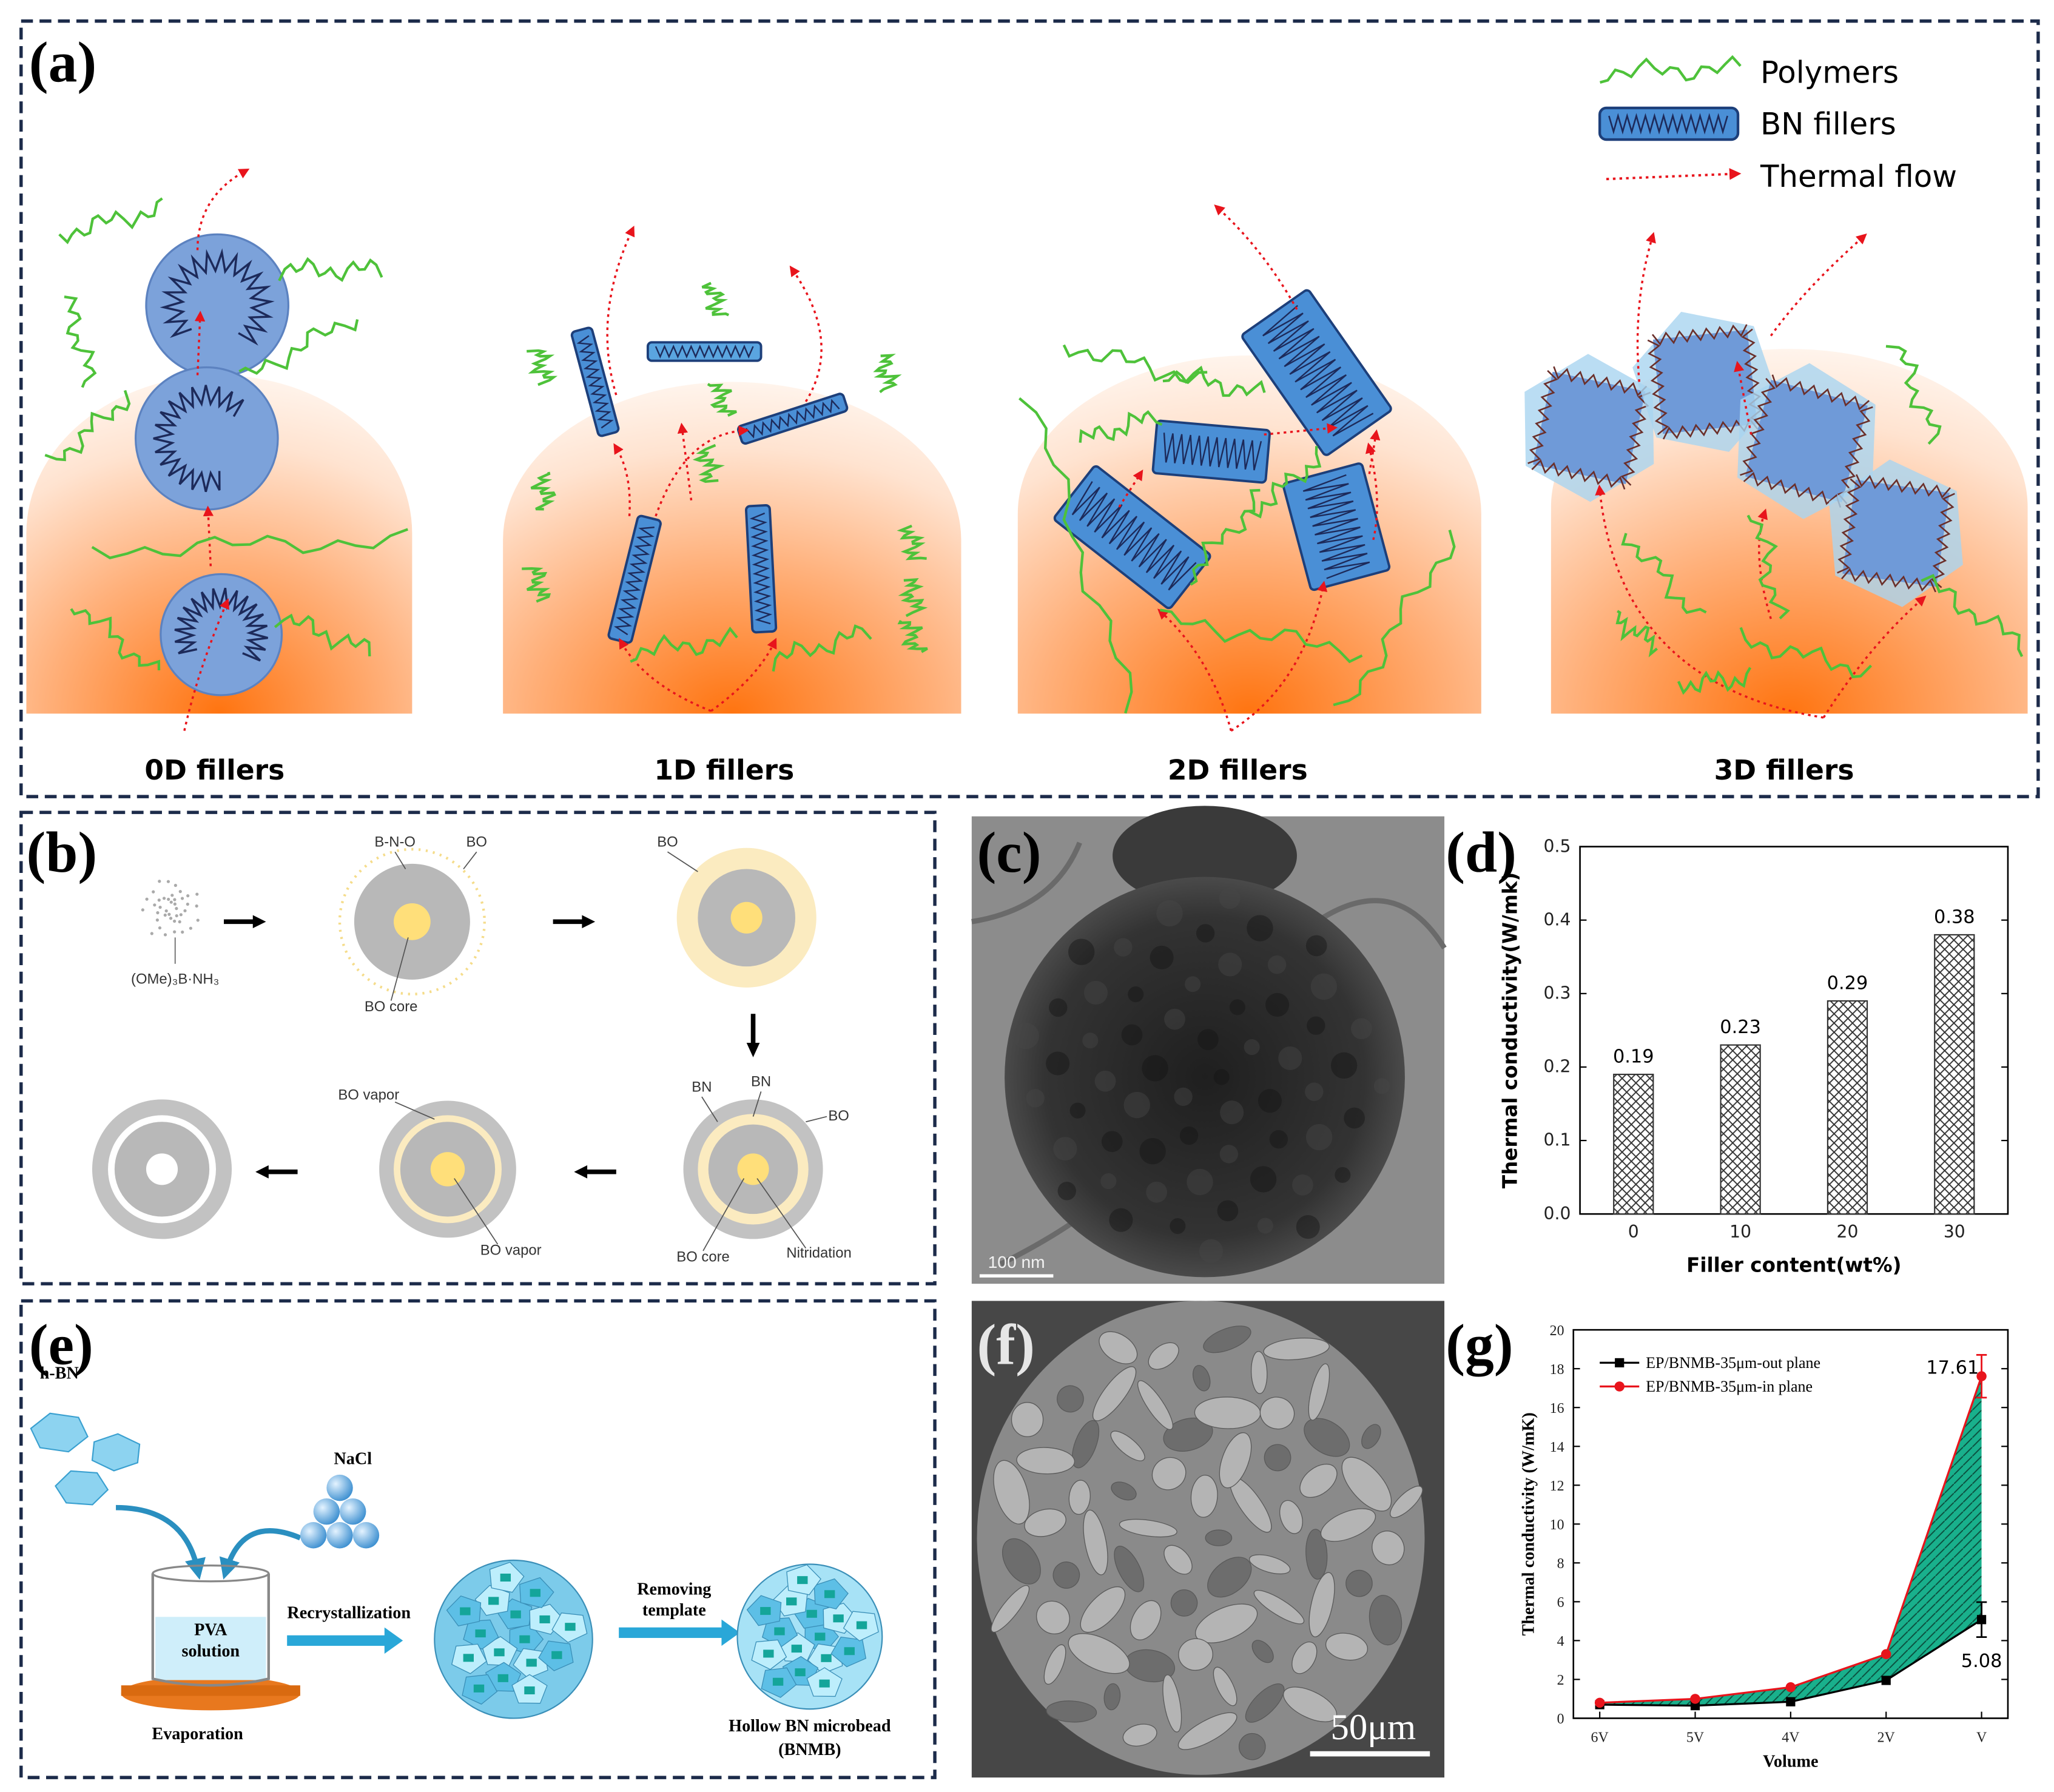 Image resolution: width=2054 pixels, height=1792 pixels. I want to click on label: (OMe)₃B·NH₃, so click(175, 979).